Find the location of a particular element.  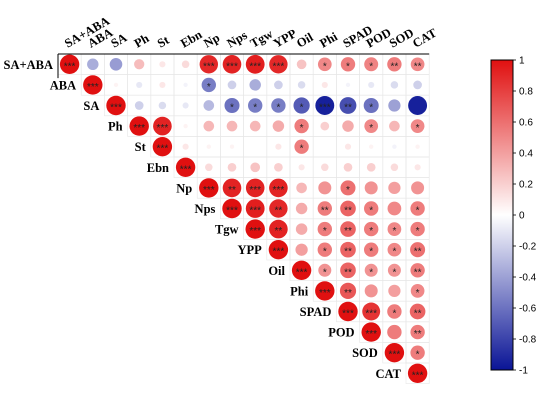

cell-sa-st is located at coordinates (162, 105).